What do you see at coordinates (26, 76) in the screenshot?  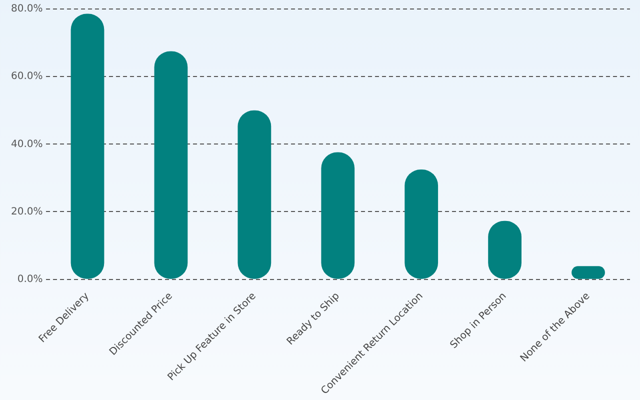 I see `y-tick-label: 60.0%` at bounding box center [26, 76].